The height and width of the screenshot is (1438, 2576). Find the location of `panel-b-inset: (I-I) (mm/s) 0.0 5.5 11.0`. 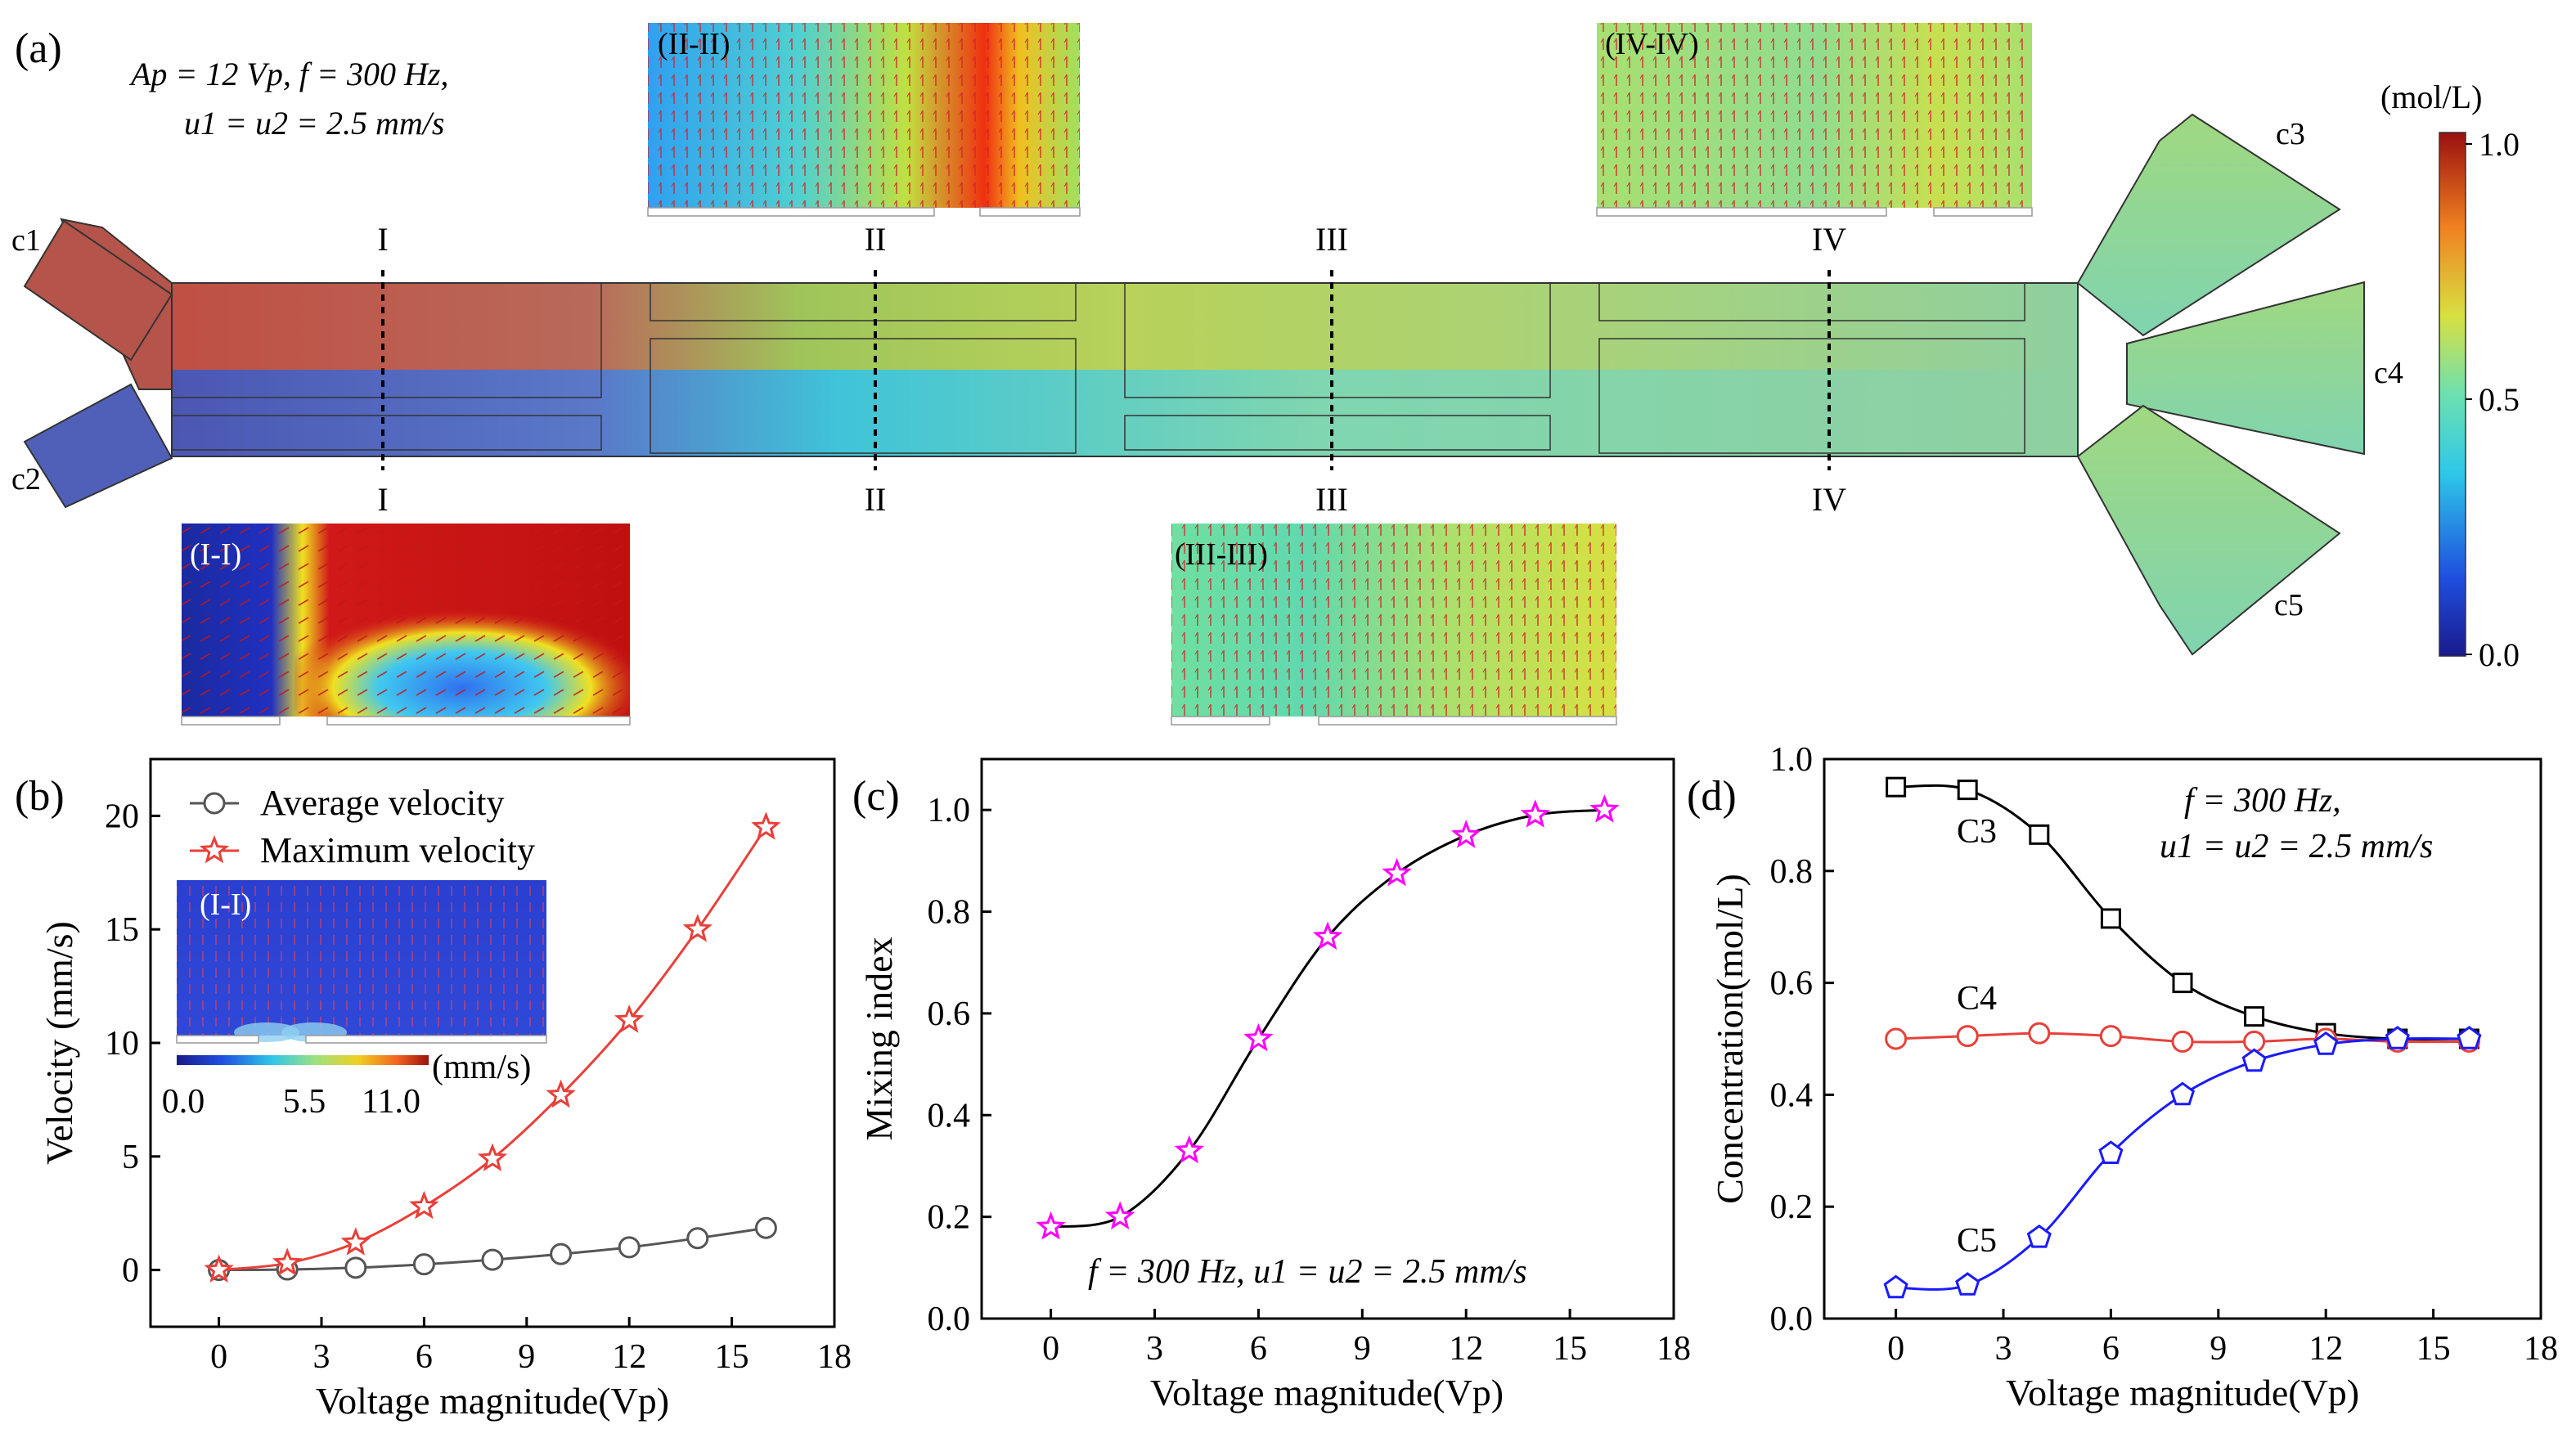

panel-b-inset: (I-I) (mm/s) 0.0 5.5 11.0 is located at coordinates (354, 1000).